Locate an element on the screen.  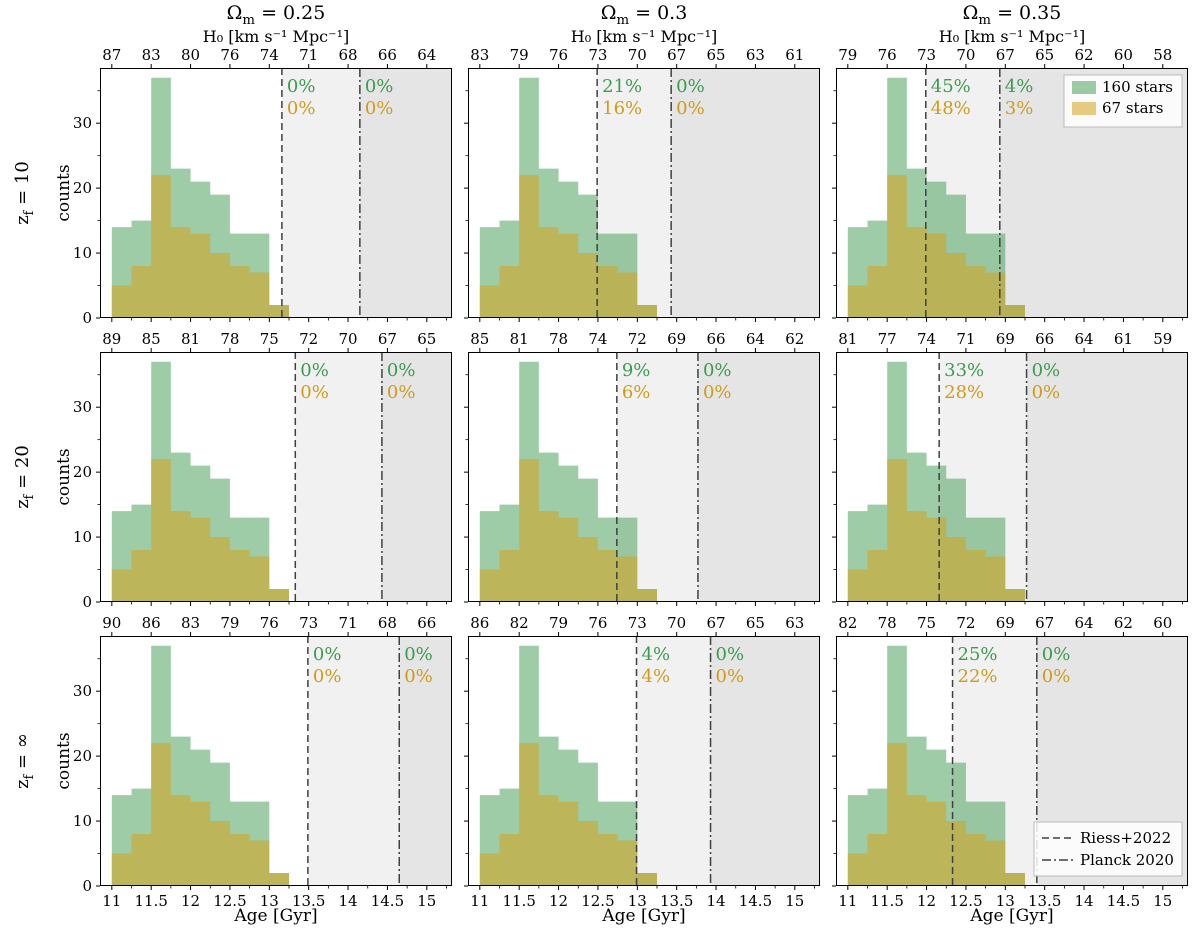
riess-percent-160-stars: 21% is located at coordinates (622, 86).